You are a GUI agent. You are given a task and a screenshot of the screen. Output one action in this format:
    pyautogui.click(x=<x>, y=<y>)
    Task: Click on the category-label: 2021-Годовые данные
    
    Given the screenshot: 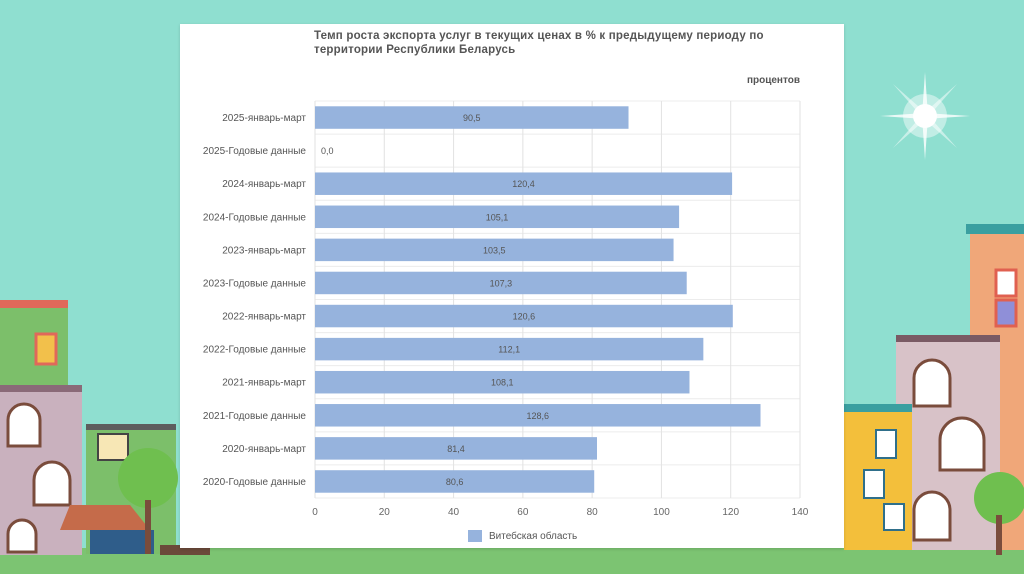 What is the action you would take?
    pyautogui.click(x=255, y=416)
    